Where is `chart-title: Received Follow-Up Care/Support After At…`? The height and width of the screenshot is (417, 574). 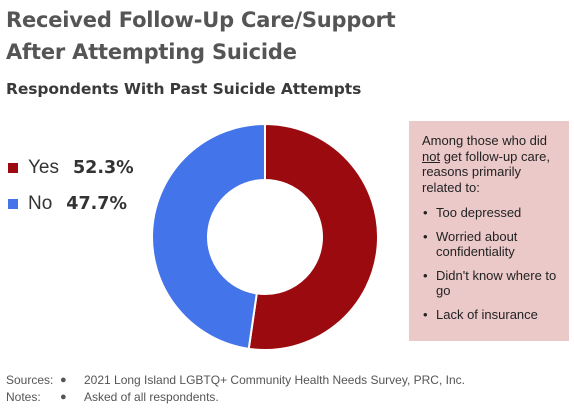 chart-title: Received Follow-Up Care/Support After At… is located at coordinates (216, 36).